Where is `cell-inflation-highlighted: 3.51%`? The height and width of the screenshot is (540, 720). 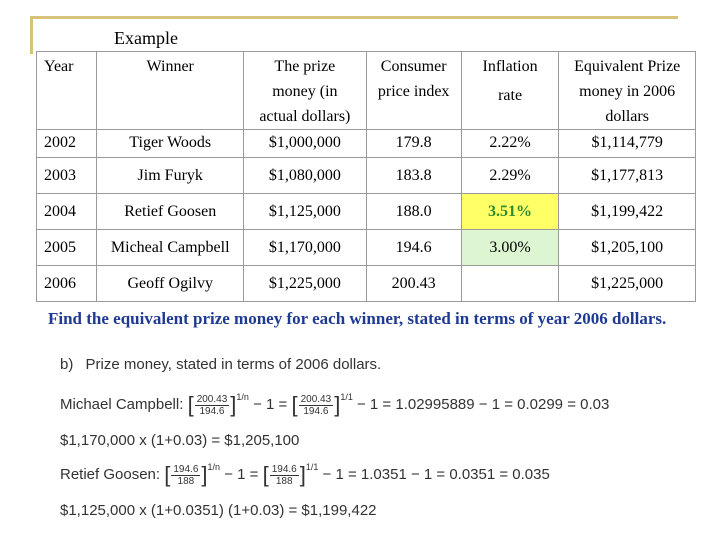
cell-inflation-highlighted: 3.51% is located at coordinates (510, 211).